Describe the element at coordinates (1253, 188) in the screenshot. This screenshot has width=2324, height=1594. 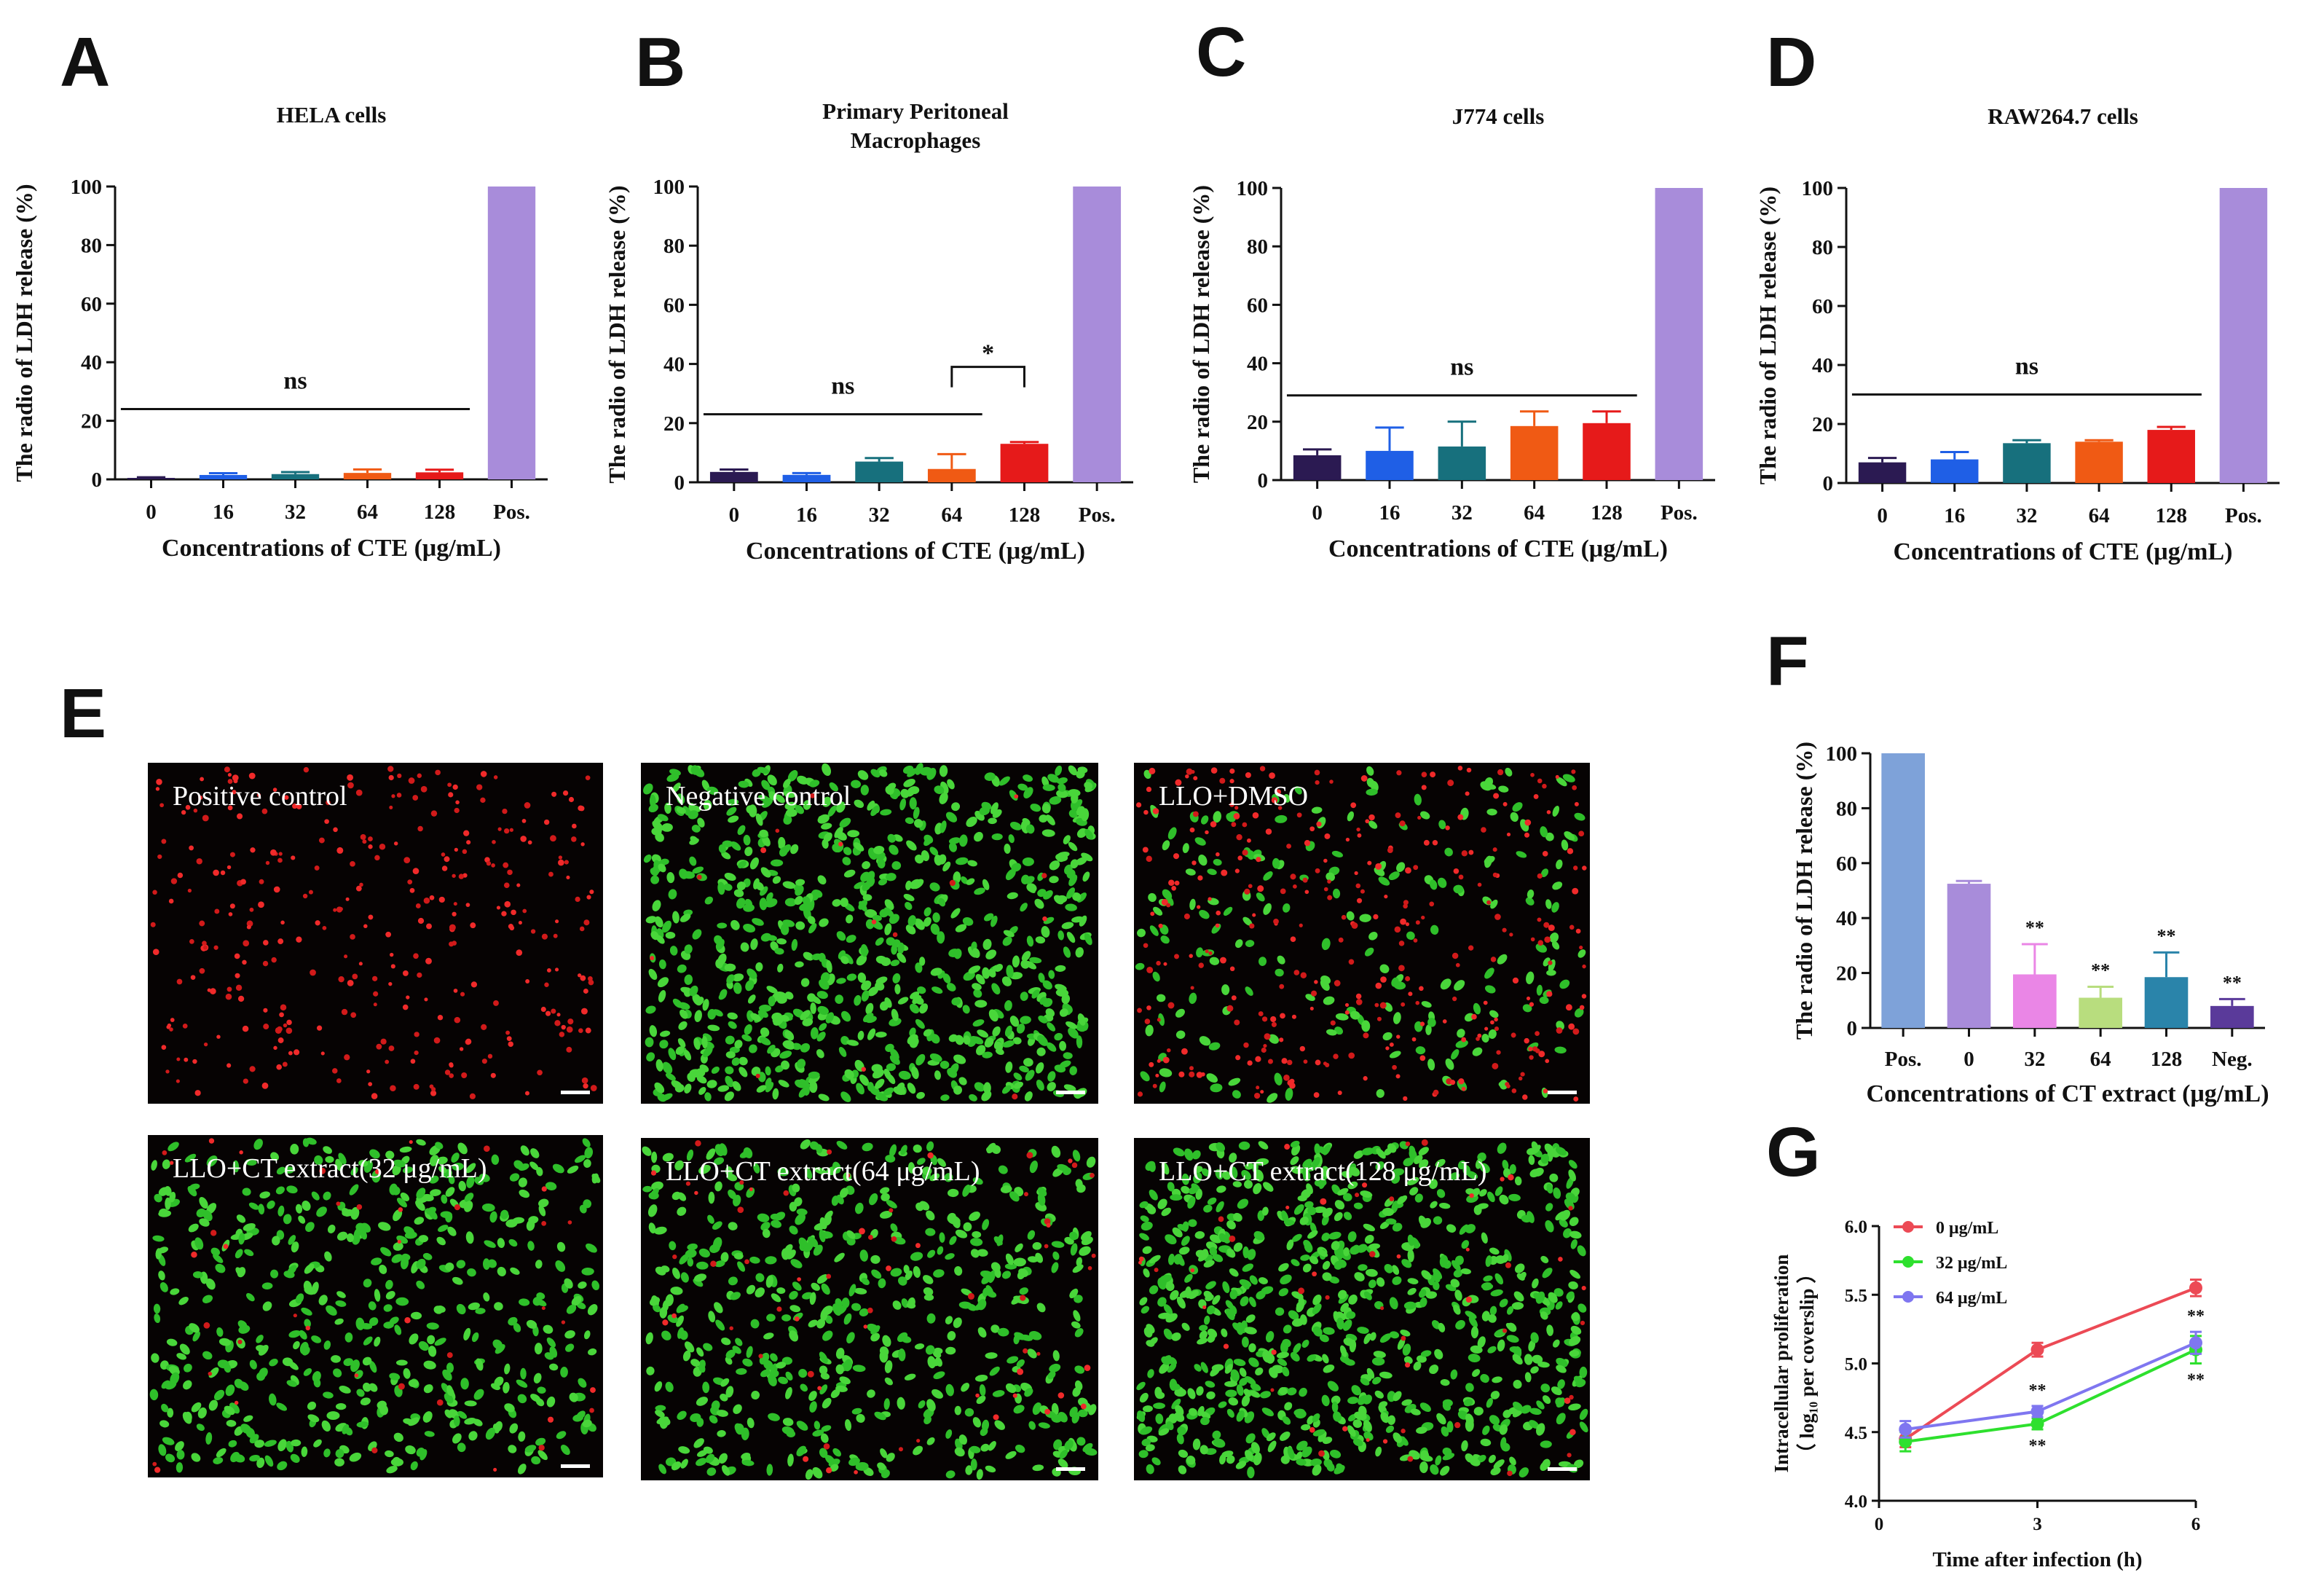
I see `y-tick-label: 100` at that location.